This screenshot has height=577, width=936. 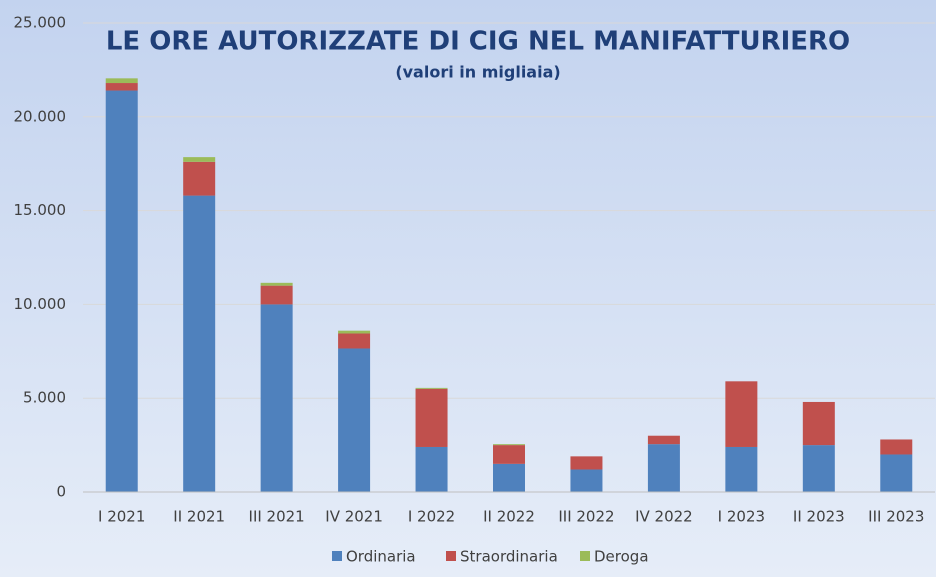 What do you see at coordinates (199, 517) in the screenshot?
I see `x-tick-label: II 2021` at bounding box center [199, 517].